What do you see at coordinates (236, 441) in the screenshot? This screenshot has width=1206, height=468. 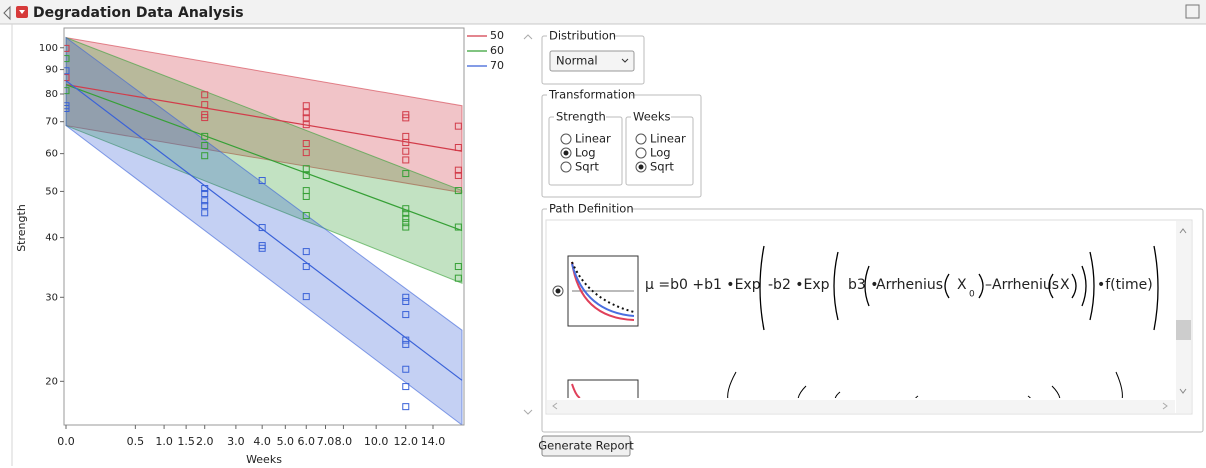 I see `x-tick-label: 3.0` at bounding box center [236, 441].